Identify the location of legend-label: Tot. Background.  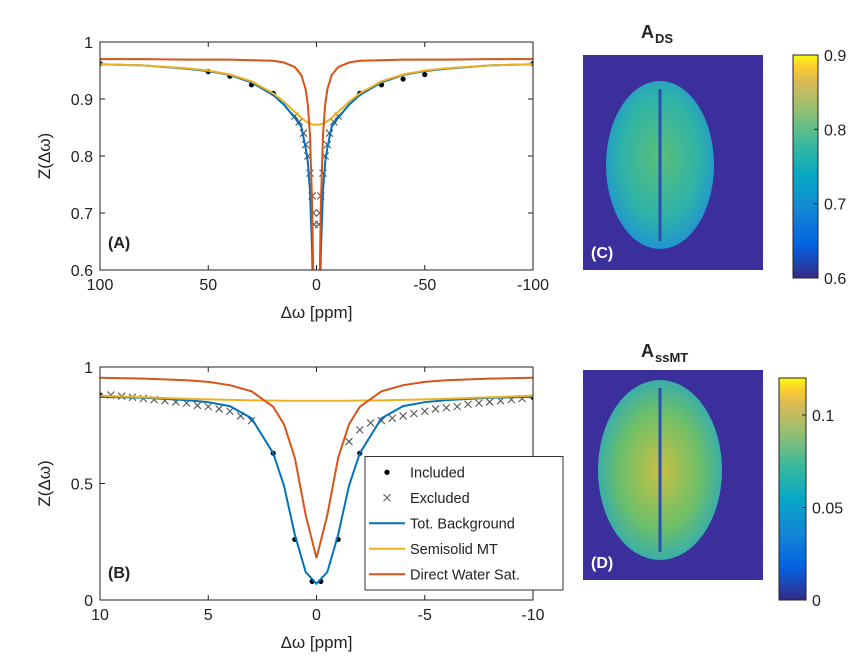
(462, 524).